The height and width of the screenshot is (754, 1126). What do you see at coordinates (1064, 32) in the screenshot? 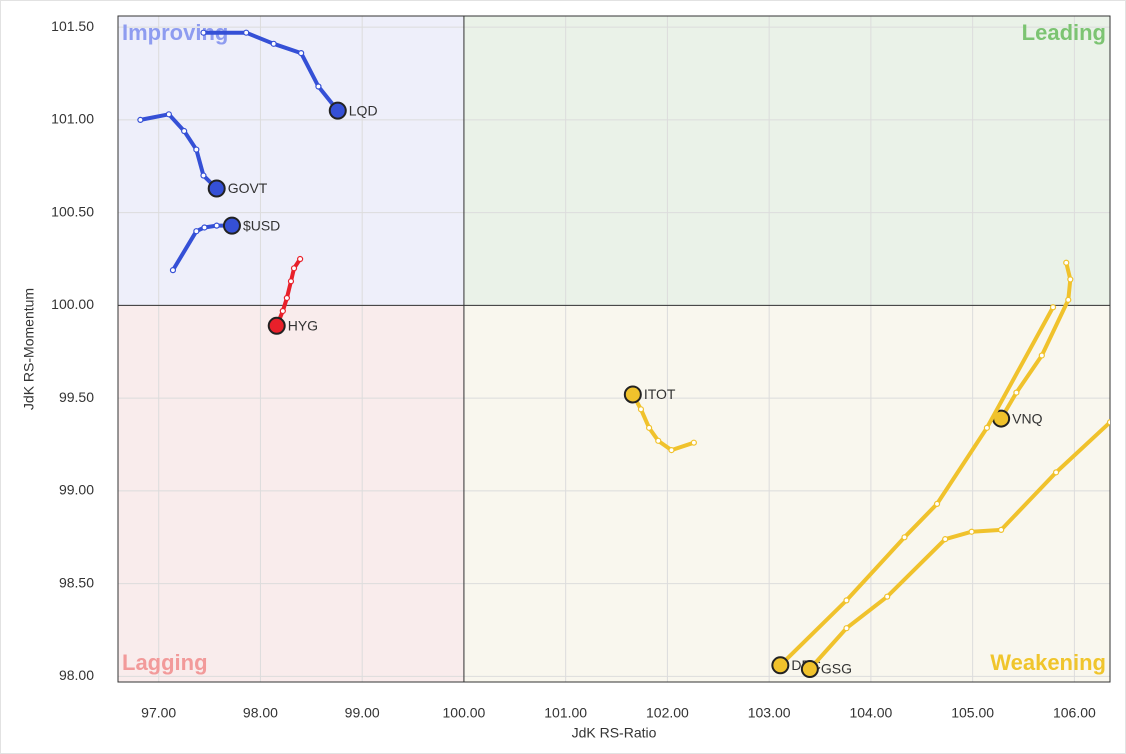
I see `quadrant-label: Leading` at bounding box center [1064, 32].